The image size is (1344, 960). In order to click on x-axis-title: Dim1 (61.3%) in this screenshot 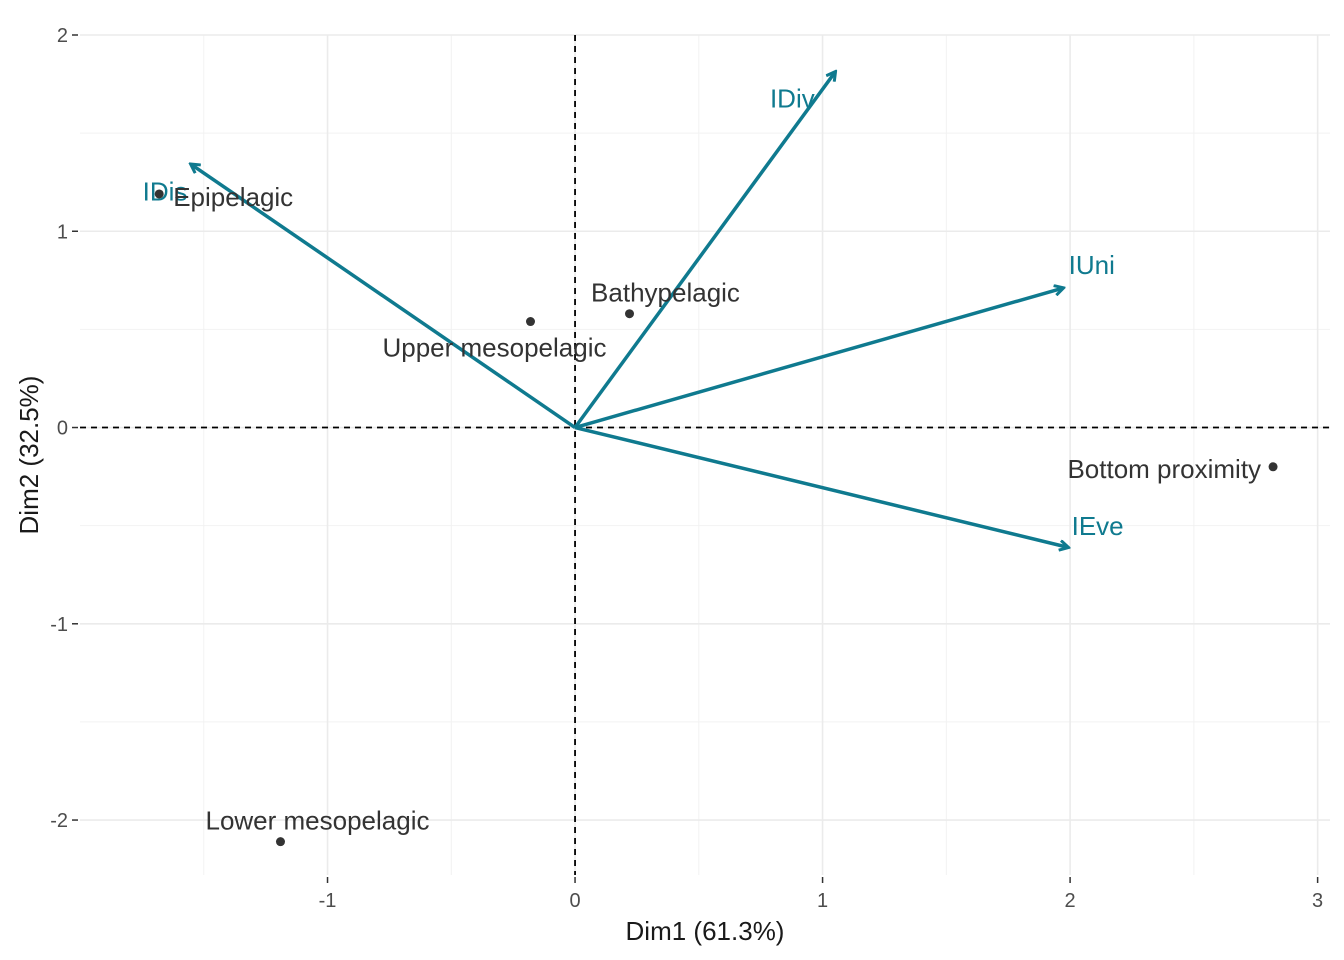, I will do `click(705, 931)`.